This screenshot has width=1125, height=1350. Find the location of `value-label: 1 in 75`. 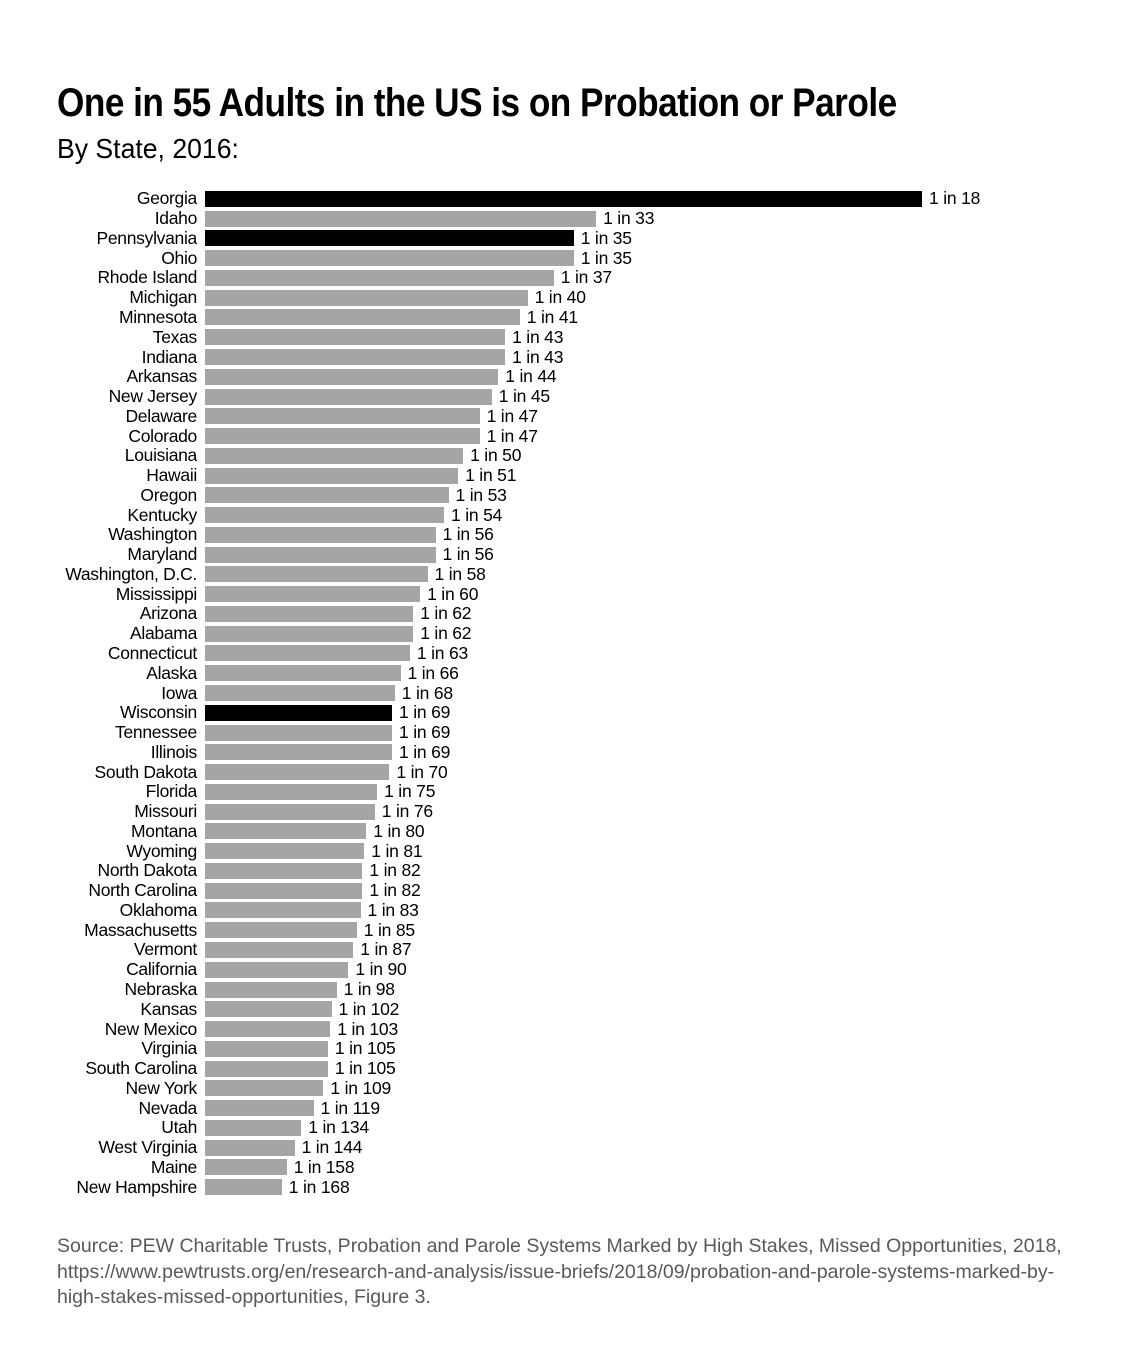

value-label: 1 in 75 is located at coordinates (410, 791).